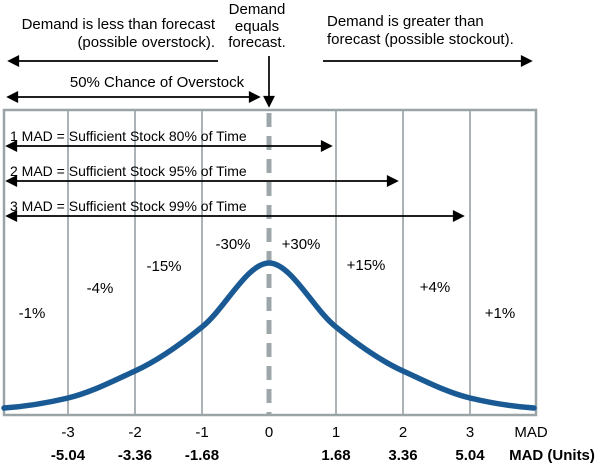  Describe the element at coordinates (552, 455) in the screenshot. I see `axis-label-mad-units: MAD (Units)` at that location.